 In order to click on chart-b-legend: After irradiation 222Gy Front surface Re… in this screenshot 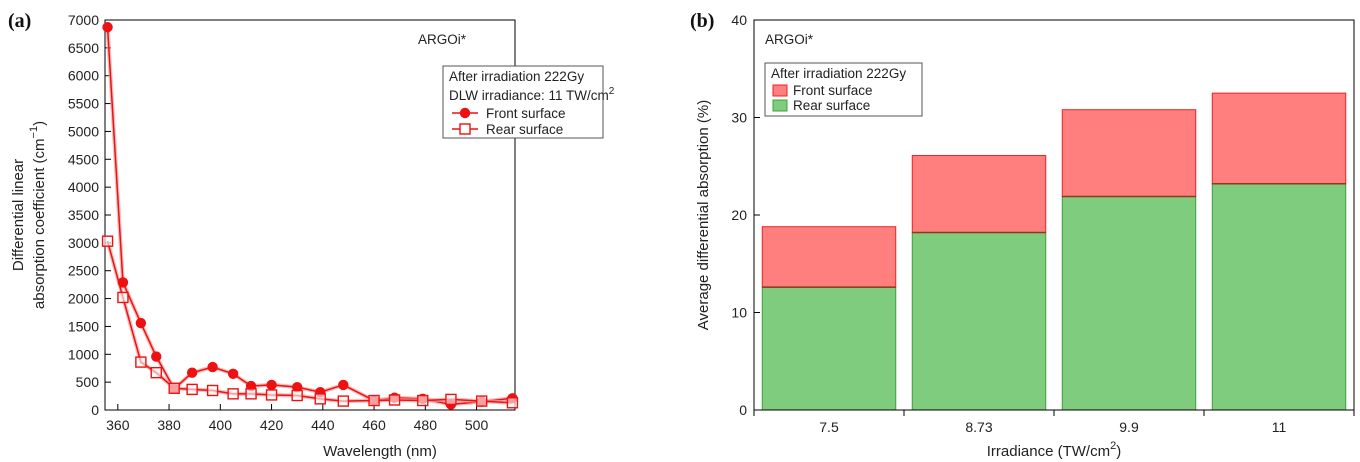, I will do `click(843, 89)`.